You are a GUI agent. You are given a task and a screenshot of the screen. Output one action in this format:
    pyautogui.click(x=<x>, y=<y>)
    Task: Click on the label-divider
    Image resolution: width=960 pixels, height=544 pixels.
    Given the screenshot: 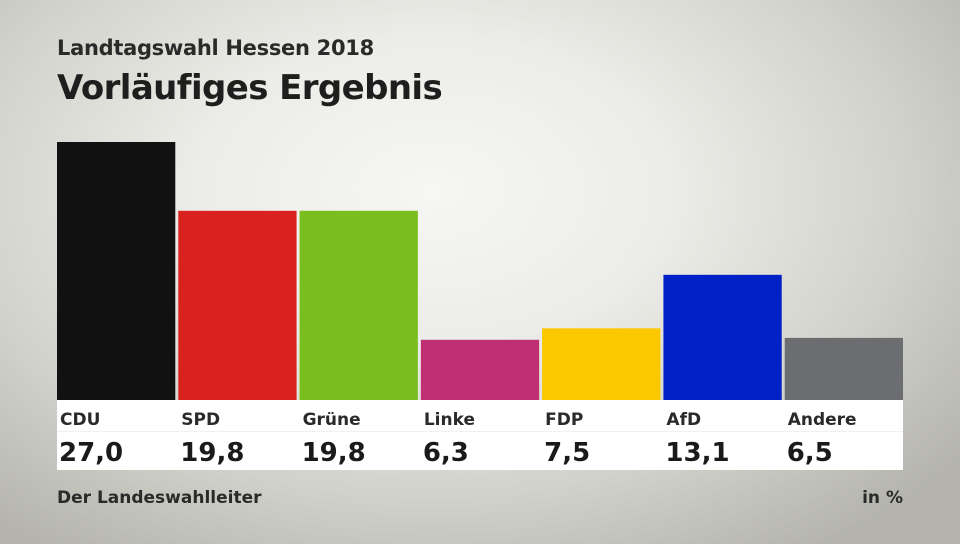 What is the action you would take?
    pyautogui.click(x=480, y=431)
    